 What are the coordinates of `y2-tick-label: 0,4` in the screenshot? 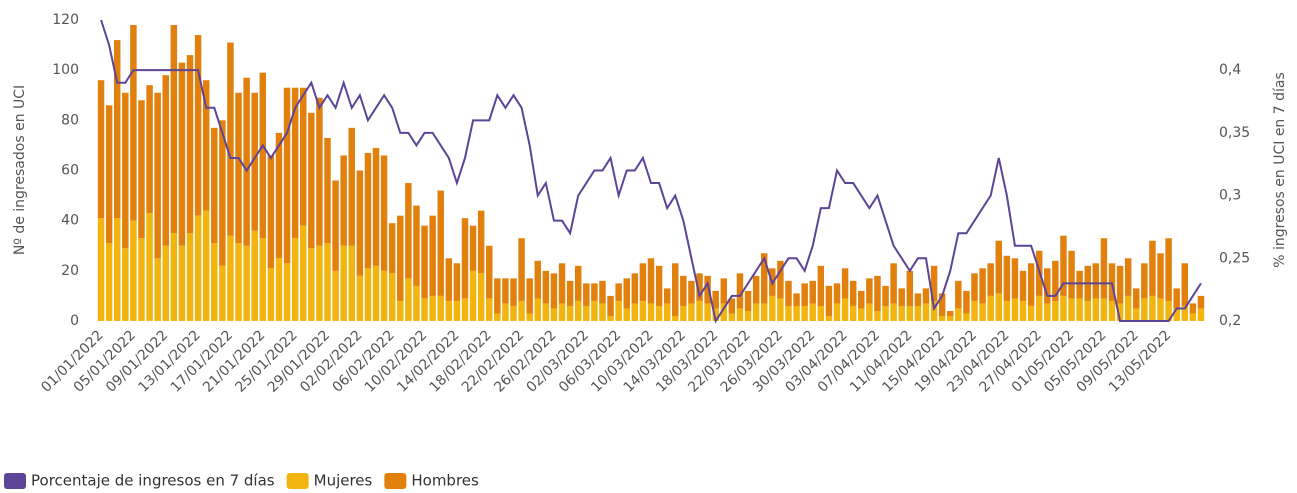 It's located at (1230, 70).